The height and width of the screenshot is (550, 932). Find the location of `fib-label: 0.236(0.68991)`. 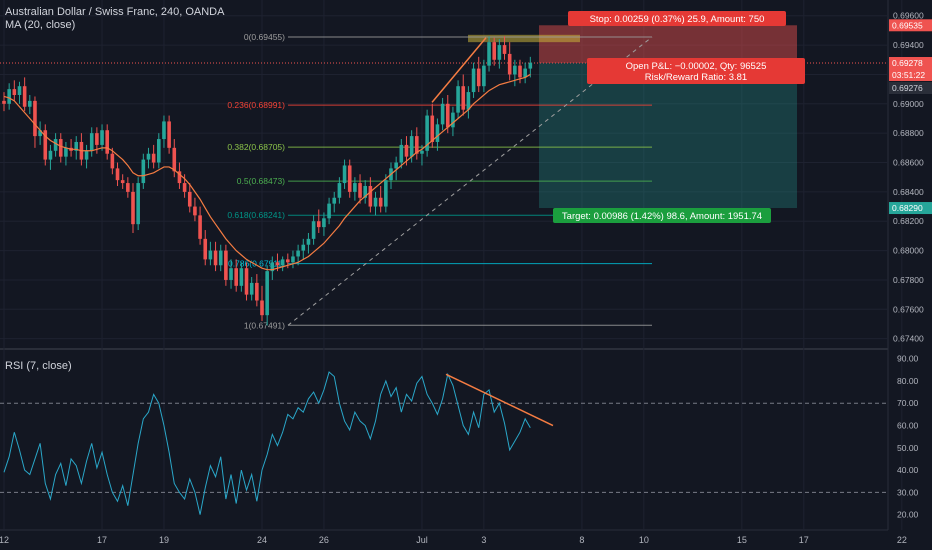

fib-label: 0.236(0.68991) is located at coordinates (256, 105).